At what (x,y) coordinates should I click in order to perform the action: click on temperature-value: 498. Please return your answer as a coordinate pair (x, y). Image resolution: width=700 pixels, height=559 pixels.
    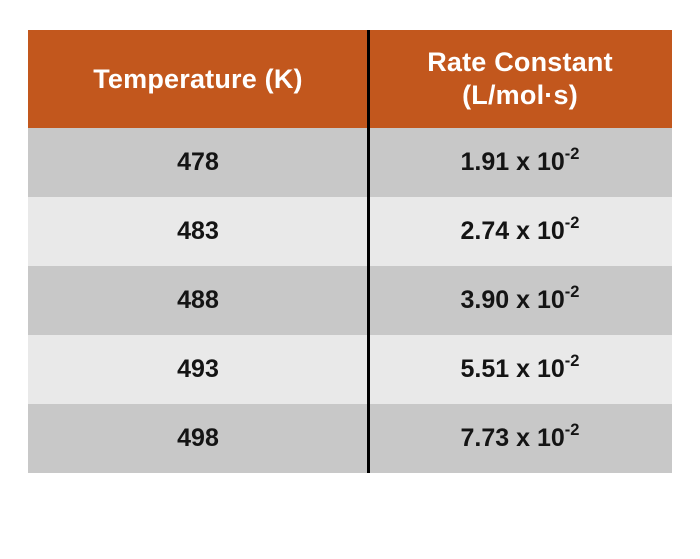
    Looking at the image, I should click on (198, 438).